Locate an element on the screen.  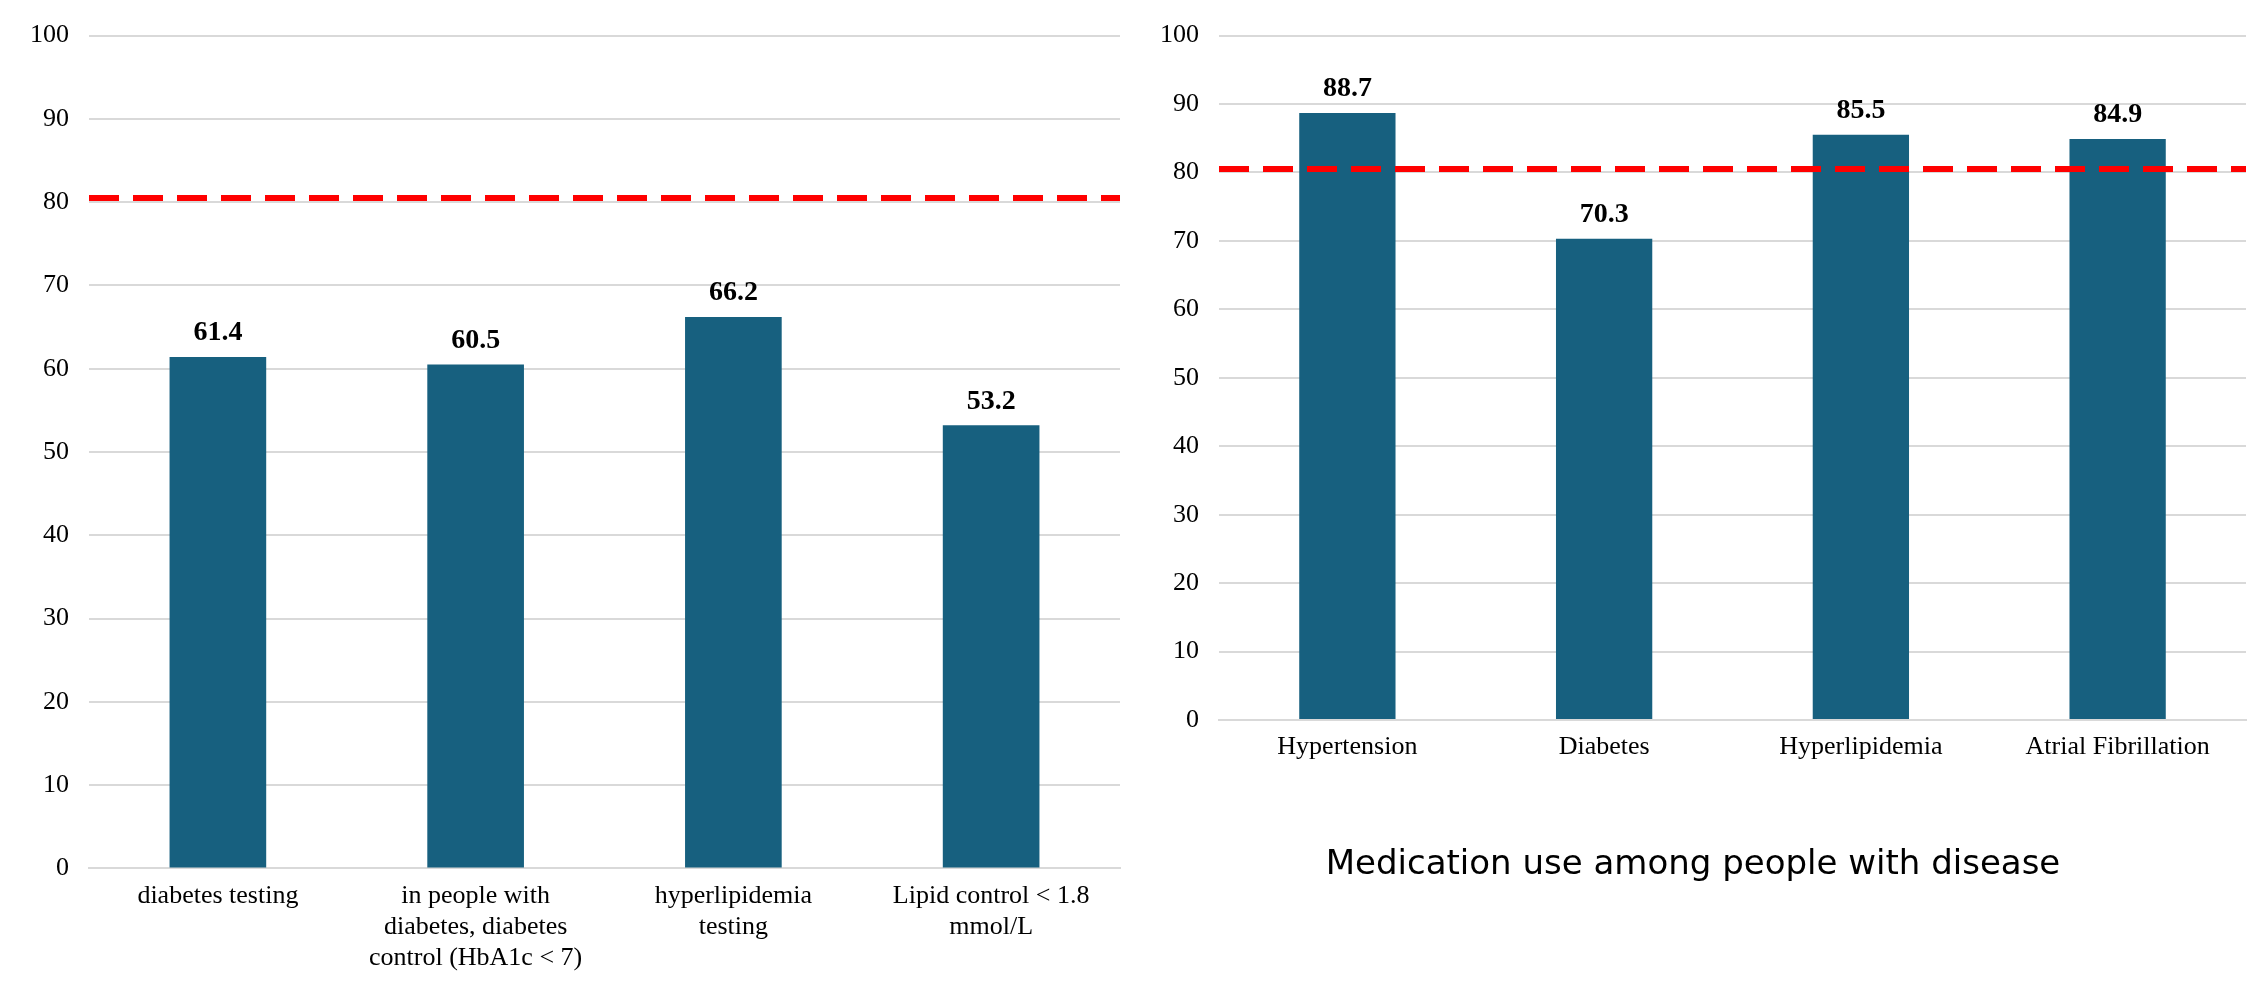
x-tick-label: Hyperlipidemia is located at coordinates (1861, 746).